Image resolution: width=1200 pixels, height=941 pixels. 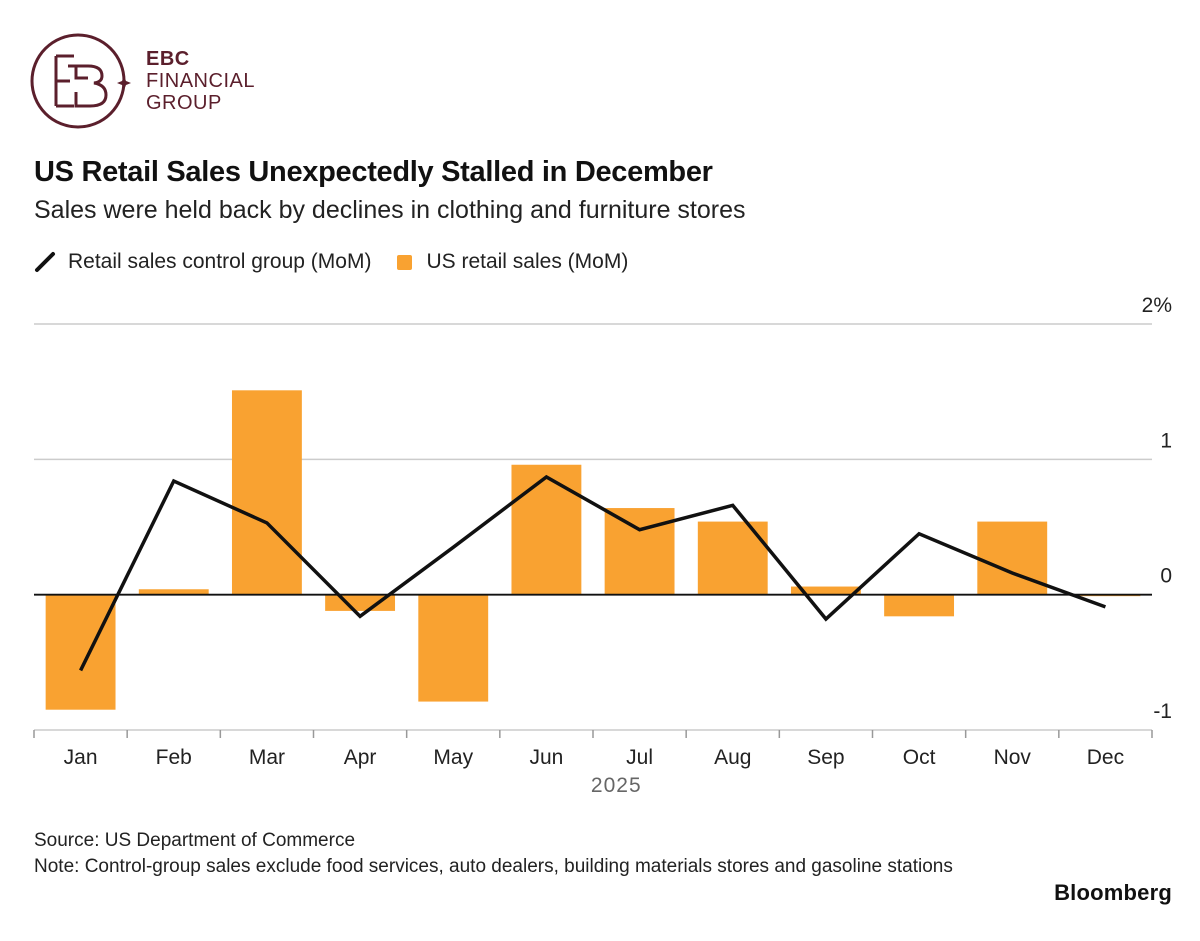 I want to click on legend-item-retail-sales: US retail sales (MoM), so click(x=512, y=262).